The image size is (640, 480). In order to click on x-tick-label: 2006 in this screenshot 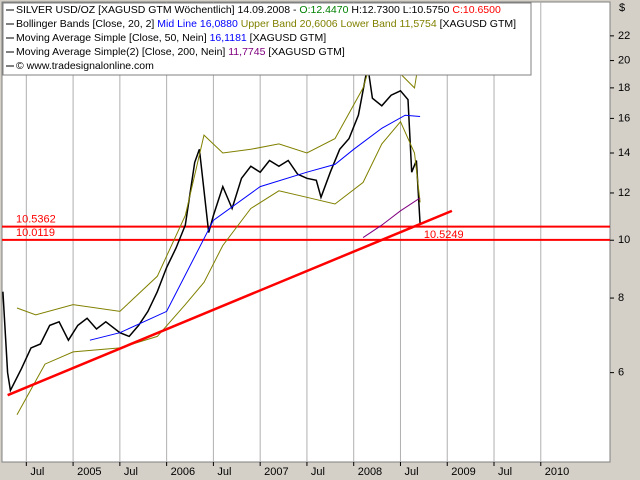, I will do `click(183, 472)`.